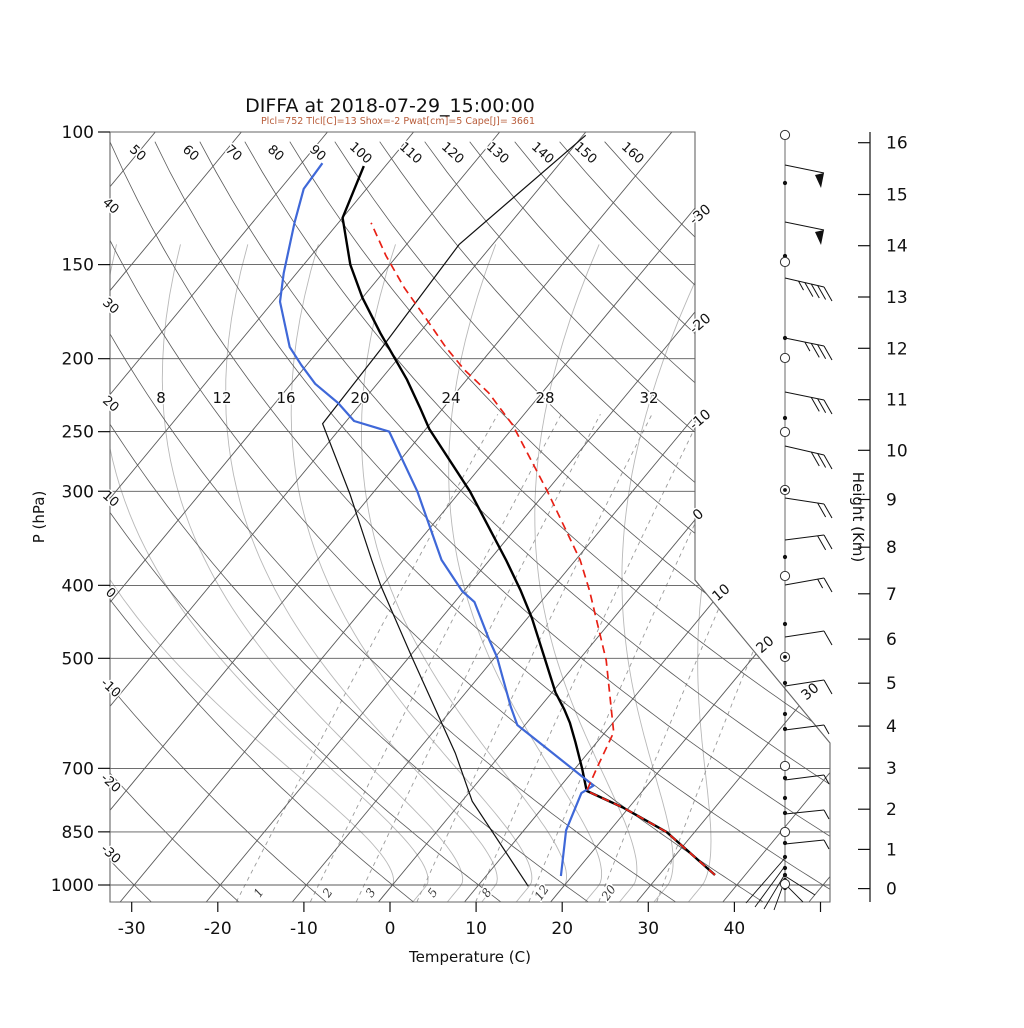 Image resolution: width=1024 pixels, height=1028 pixels. What do you see at coordinates (221, 398) in the screenshot?
I see `moist-adiabat-label: 12` at bounding box center [221, 398].